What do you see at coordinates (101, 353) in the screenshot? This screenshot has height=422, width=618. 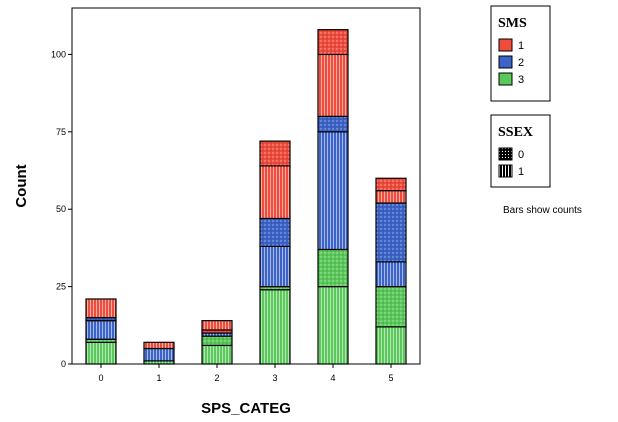 I see `bar-segment-cat0-sms3-ssex1` at bounding box center [101, 353].